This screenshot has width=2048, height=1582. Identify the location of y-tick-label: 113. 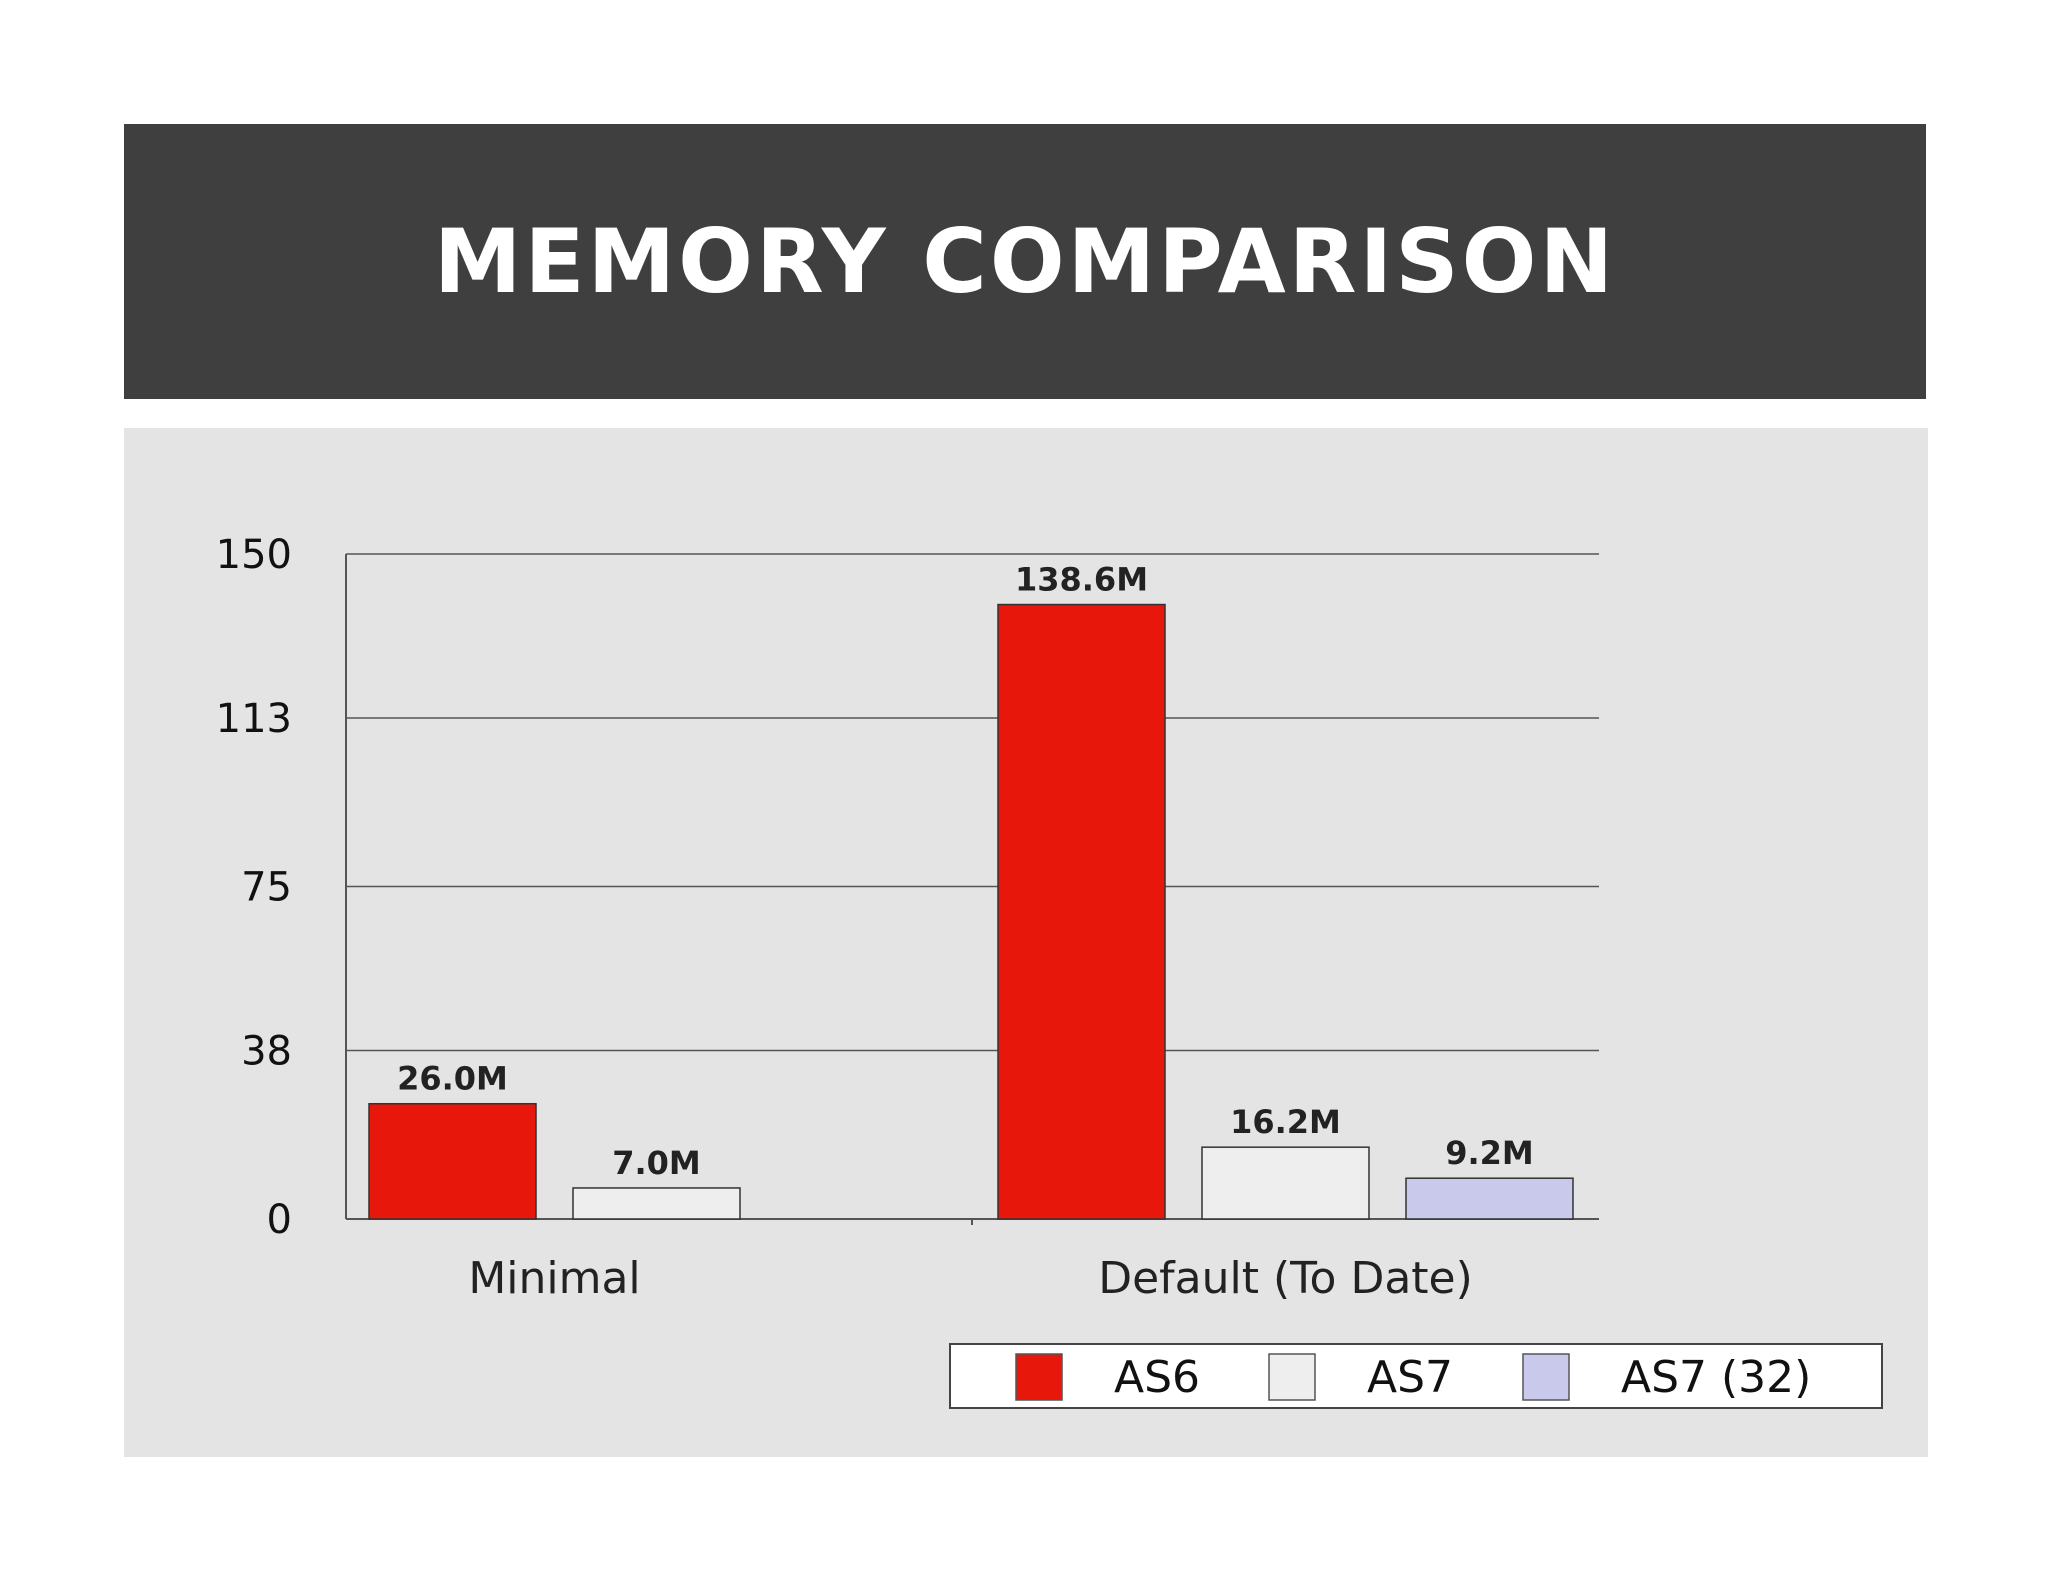
(254, 719).